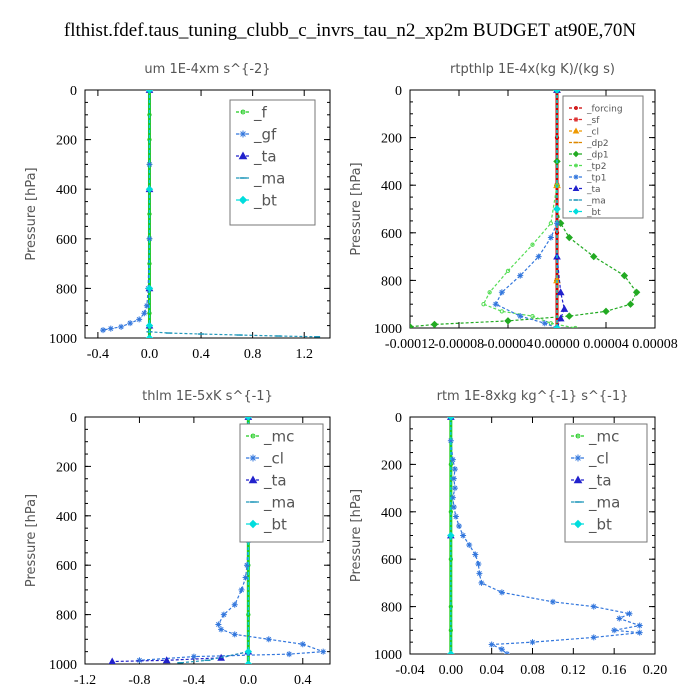 The height and width of the screenshot is (700, 700). What do you see at coordinates (207, 69) in the screenshot?
I see `panel-title: um 1E-4xm s^{-2}` at bounding box center [207, 69].